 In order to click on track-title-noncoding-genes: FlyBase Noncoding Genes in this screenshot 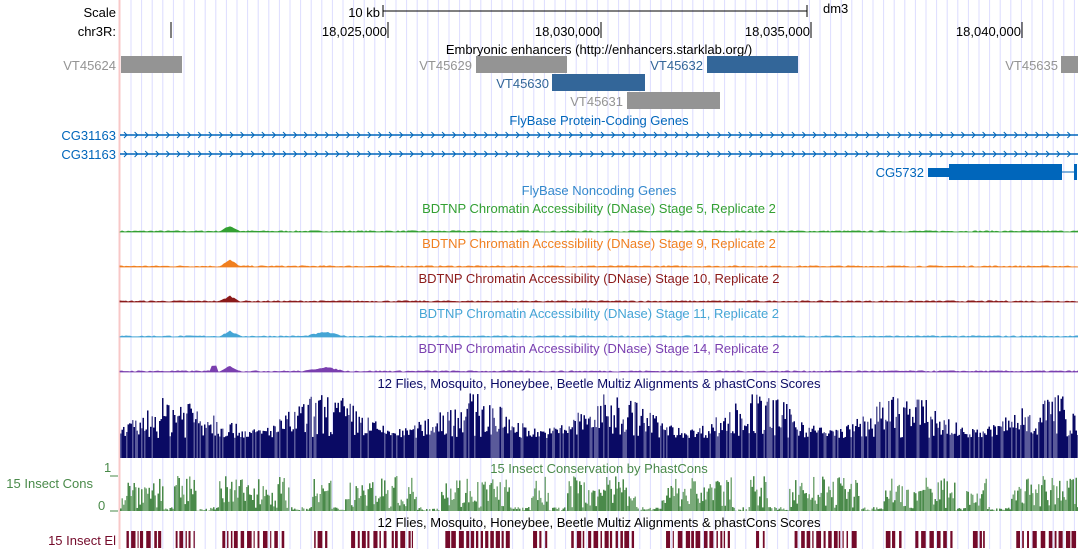, I will do `click(599, 190)`.